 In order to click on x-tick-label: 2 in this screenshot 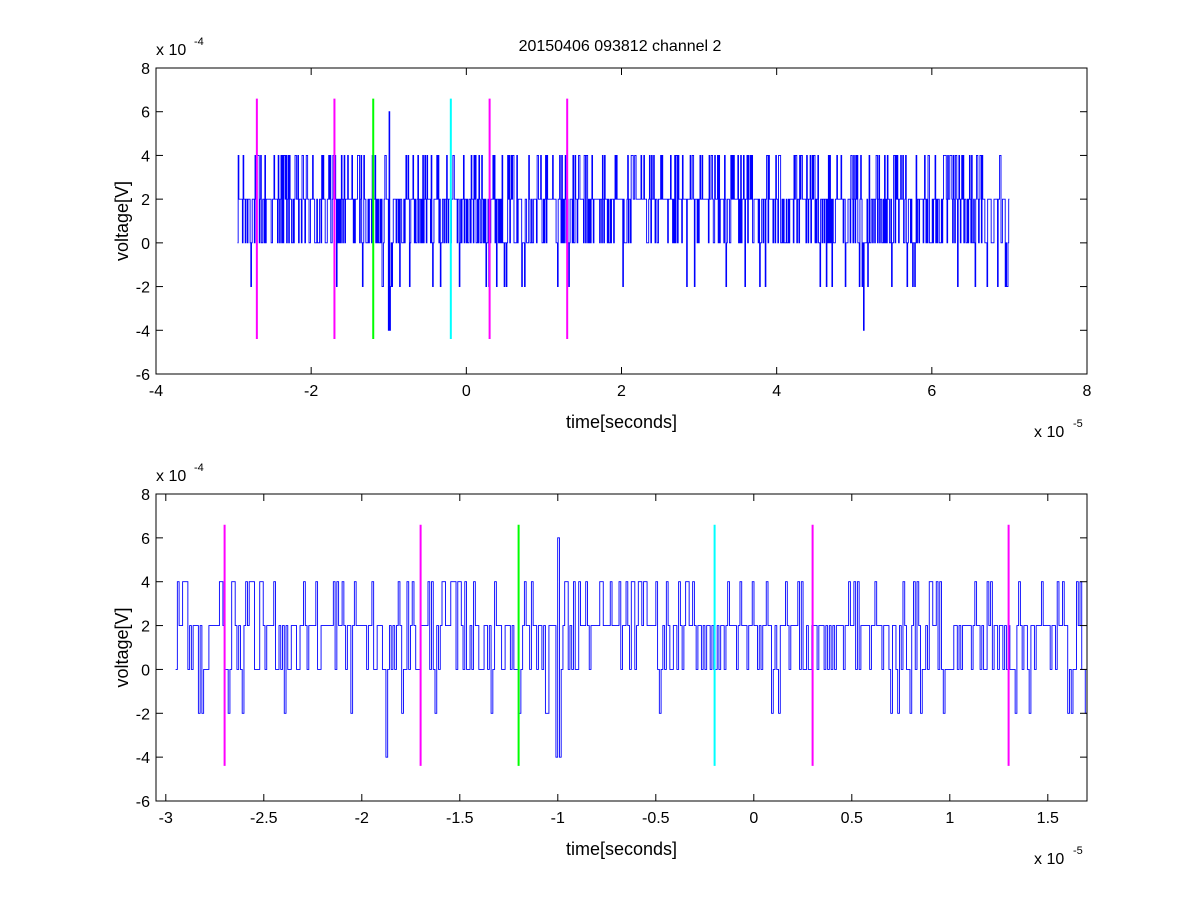, I will do `click(621, 391)`.